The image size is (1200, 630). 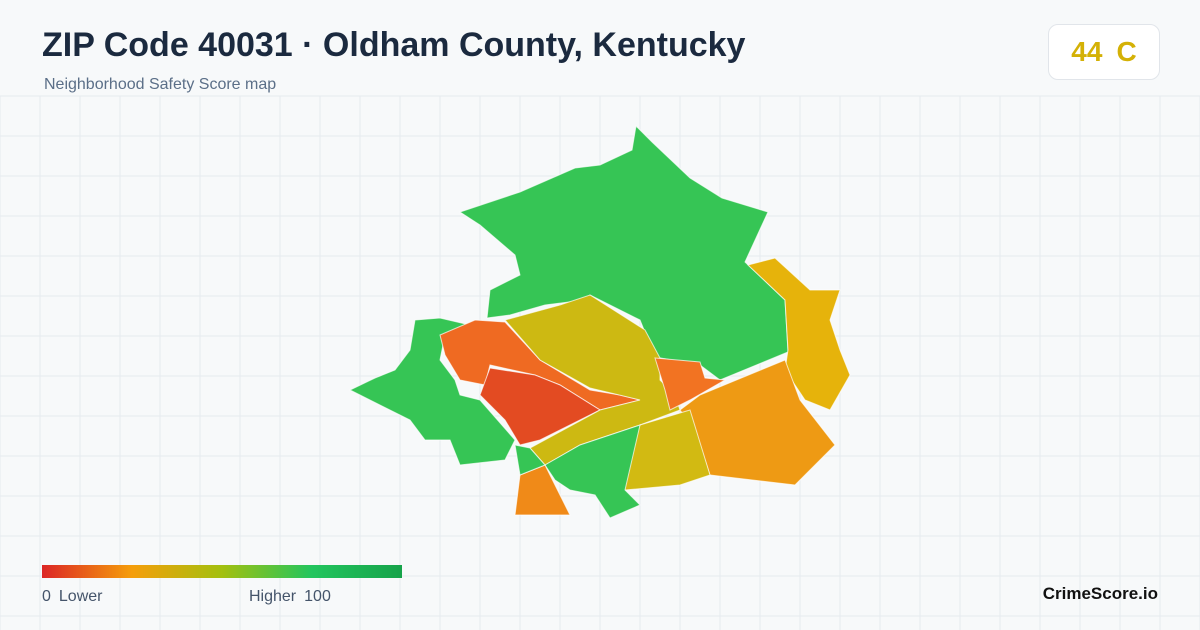 I want to click on title: ZIP Code 40031 · Oldham County, Kentucky, so click(x=394, y=45).